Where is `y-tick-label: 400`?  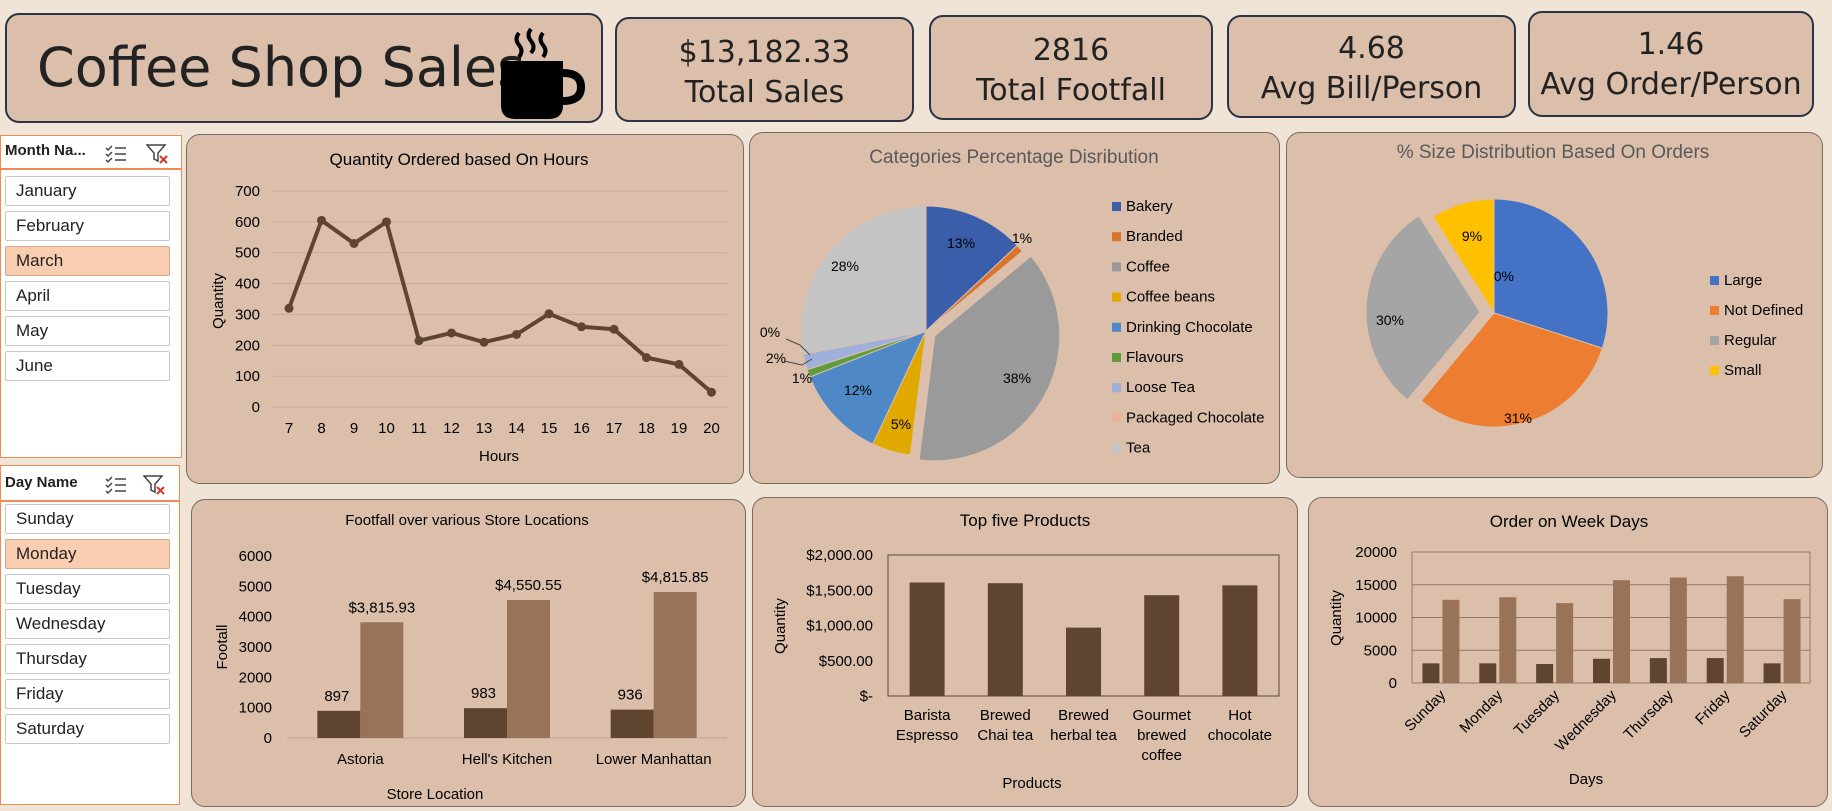
y-tick-label: 400 is located at coordinates (247, 284).